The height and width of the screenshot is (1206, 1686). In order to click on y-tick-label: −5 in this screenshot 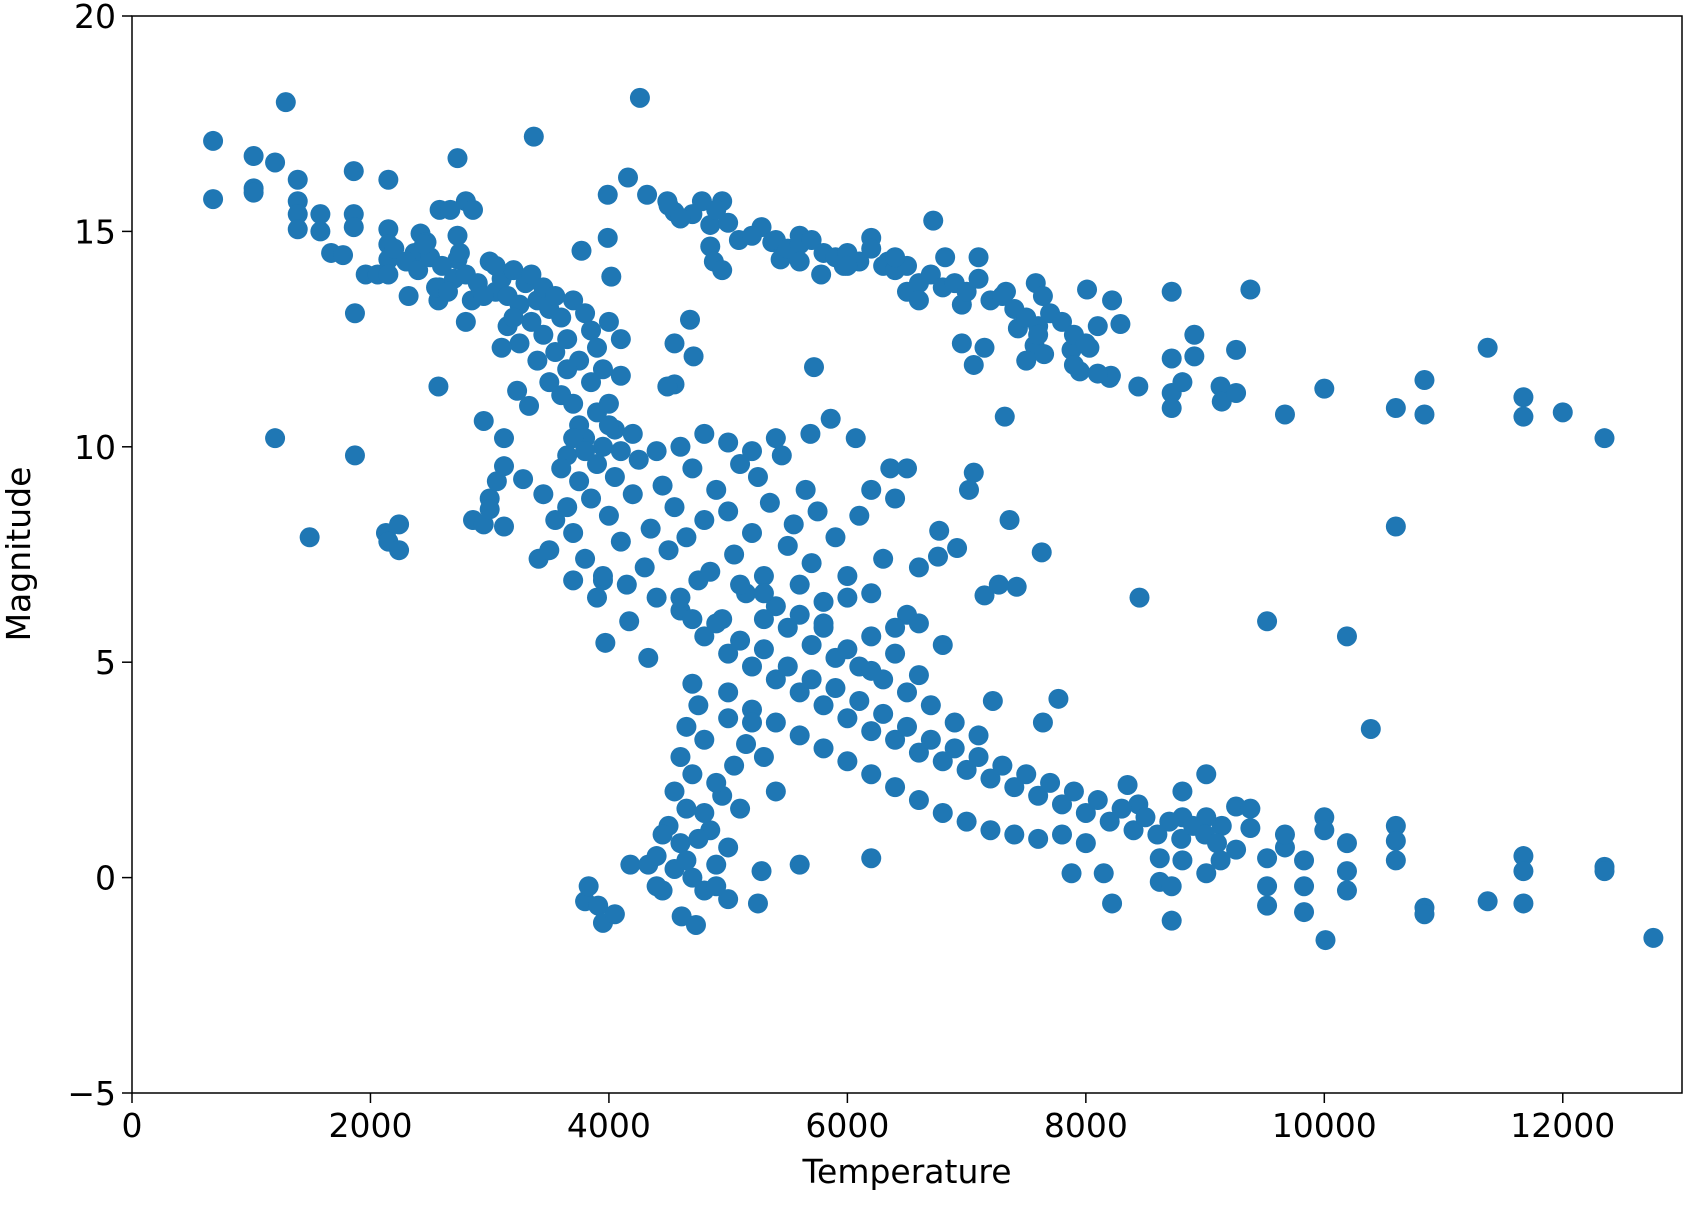, I will do `click(91, 1093)`.